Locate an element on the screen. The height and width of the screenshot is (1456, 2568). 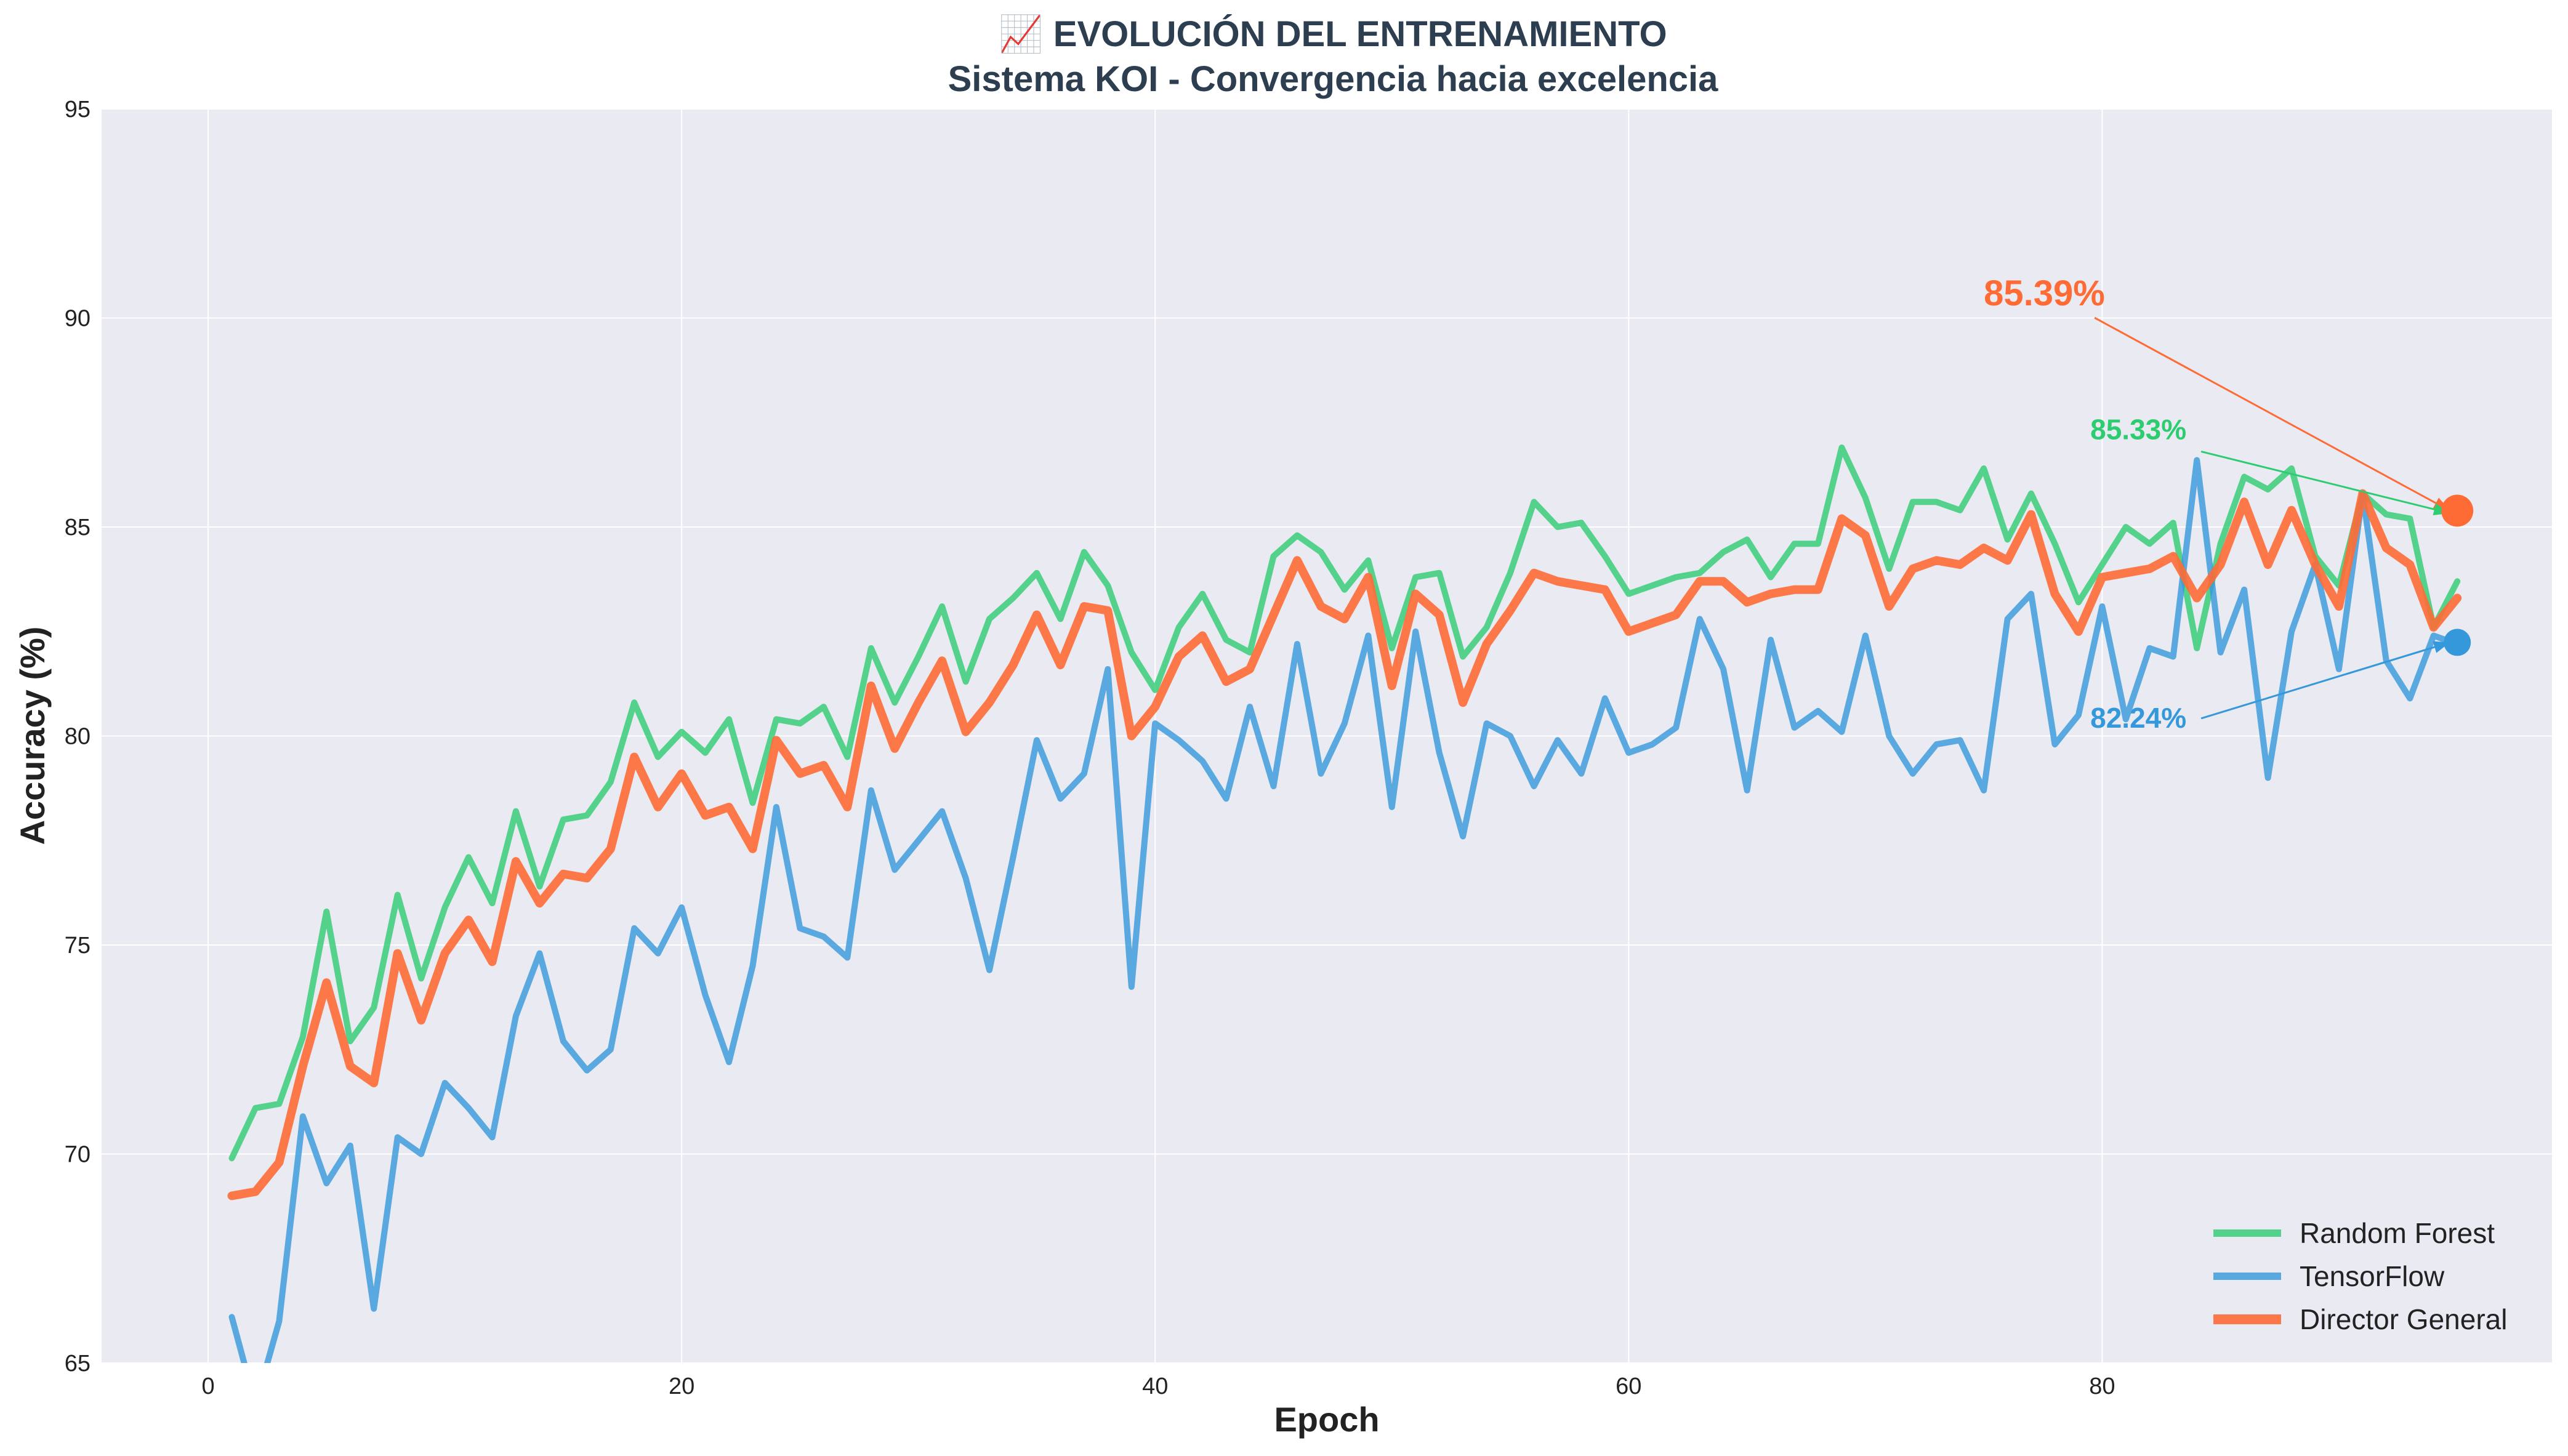
y-tick-label: 75 is located at coordinates (78, 946).